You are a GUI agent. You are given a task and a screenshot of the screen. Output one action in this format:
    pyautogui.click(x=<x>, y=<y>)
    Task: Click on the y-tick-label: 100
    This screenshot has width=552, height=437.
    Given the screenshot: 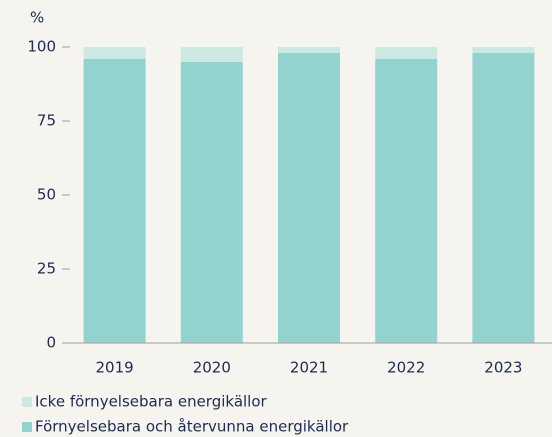 What is the action you would take?
    pyautogui.click(x=41, y=47)
    